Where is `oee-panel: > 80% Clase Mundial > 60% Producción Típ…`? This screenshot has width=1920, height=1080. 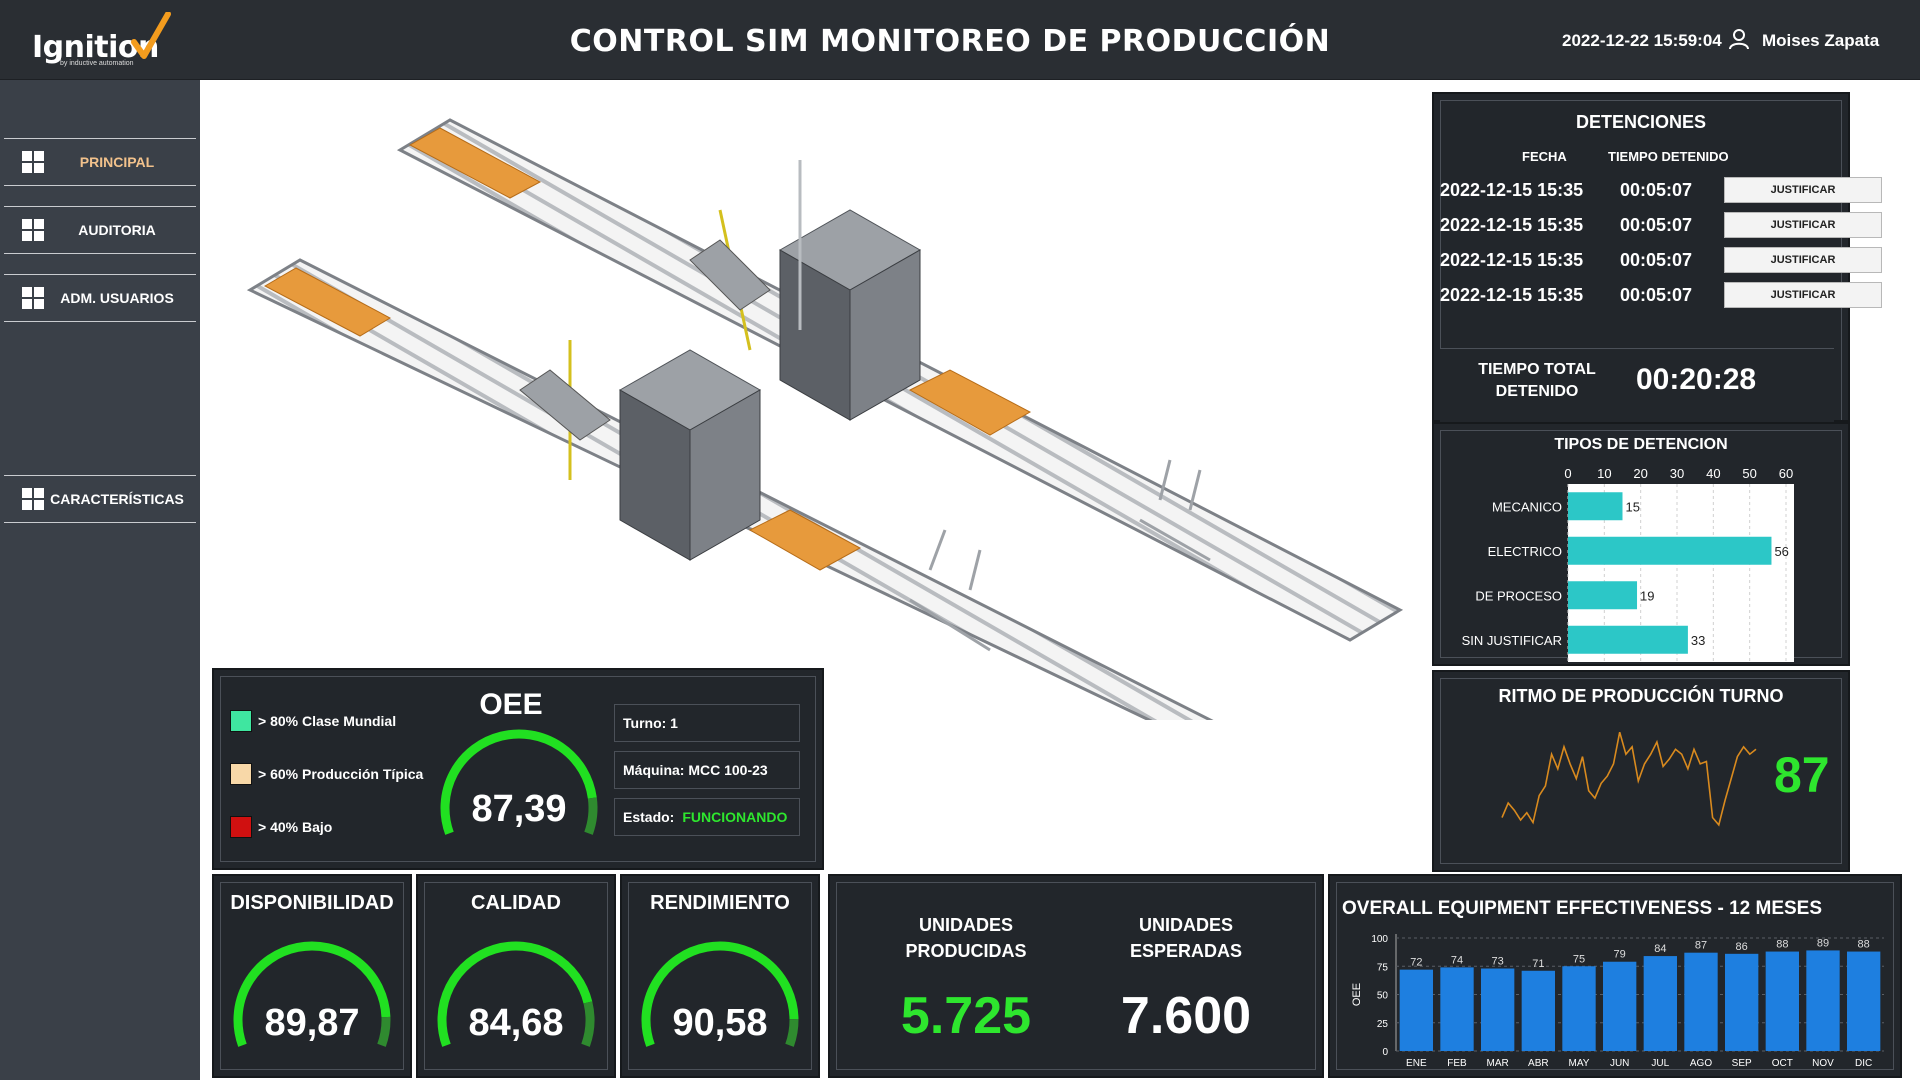 oee-panel: > 80% Clase Mundial > 60% Producción Típ… is located at coordinates (518, 769).